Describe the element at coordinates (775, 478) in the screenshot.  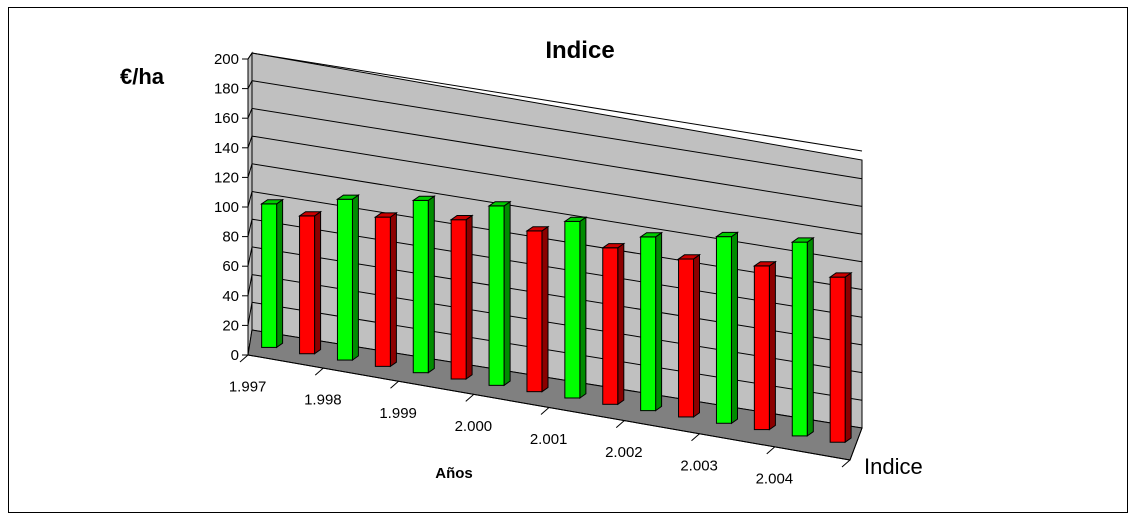
I see `x-tick-label: 2.004` at that location.